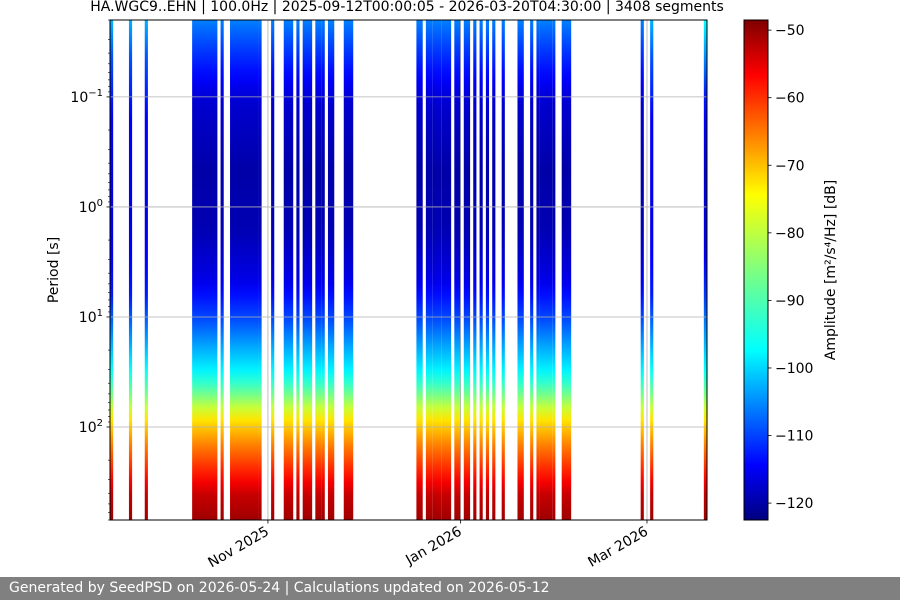  What do you see at coordinates (756, 270) in the screenshot?
I see `colorbar` at bounding box center [756, 270].